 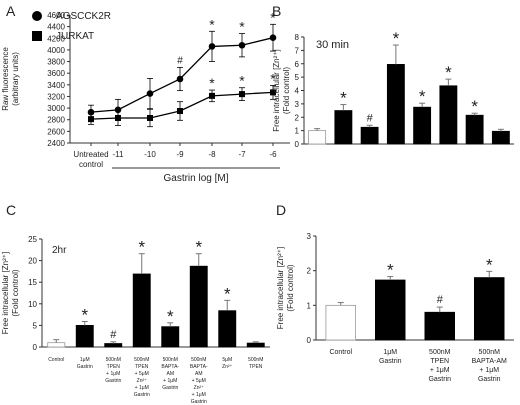 What do you see at coordinates (309, 305) in the screenshot?
I see `panel-d-y-tick-label: 1` at bounding box center [309, 305].